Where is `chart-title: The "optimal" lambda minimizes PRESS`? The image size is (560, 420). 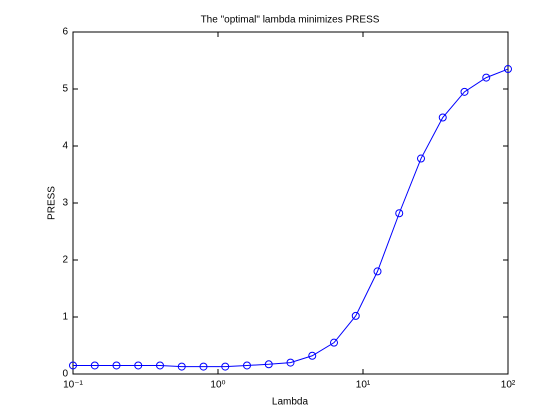 chart-title: The "optimal" lambda minimizes PRESS is located at coordinates (290, 20).